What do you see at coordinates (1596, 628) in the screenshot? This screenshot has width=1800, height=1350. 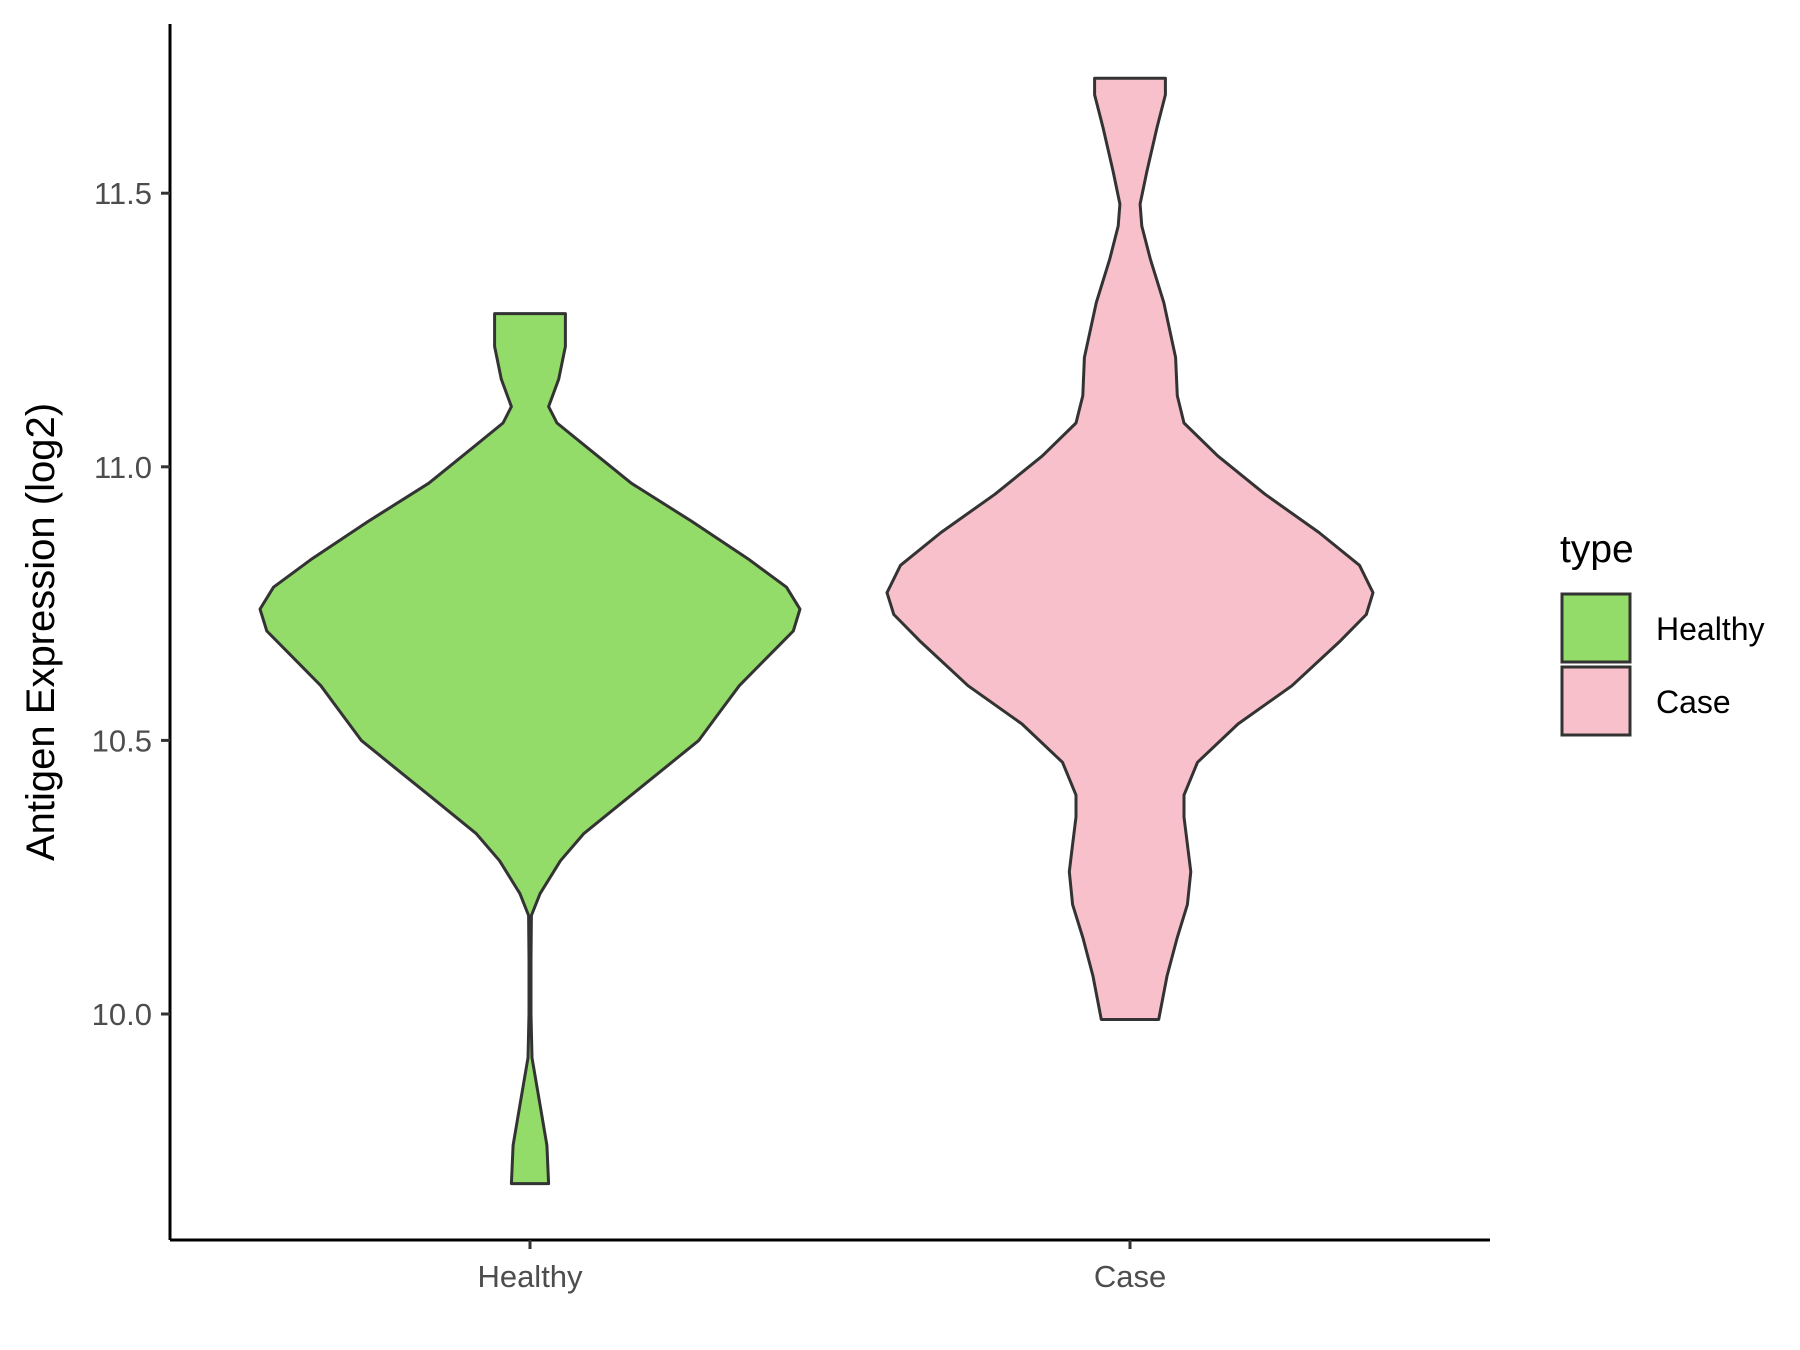 I see `legend-key-healthy` at bounding box center [1596, 628].